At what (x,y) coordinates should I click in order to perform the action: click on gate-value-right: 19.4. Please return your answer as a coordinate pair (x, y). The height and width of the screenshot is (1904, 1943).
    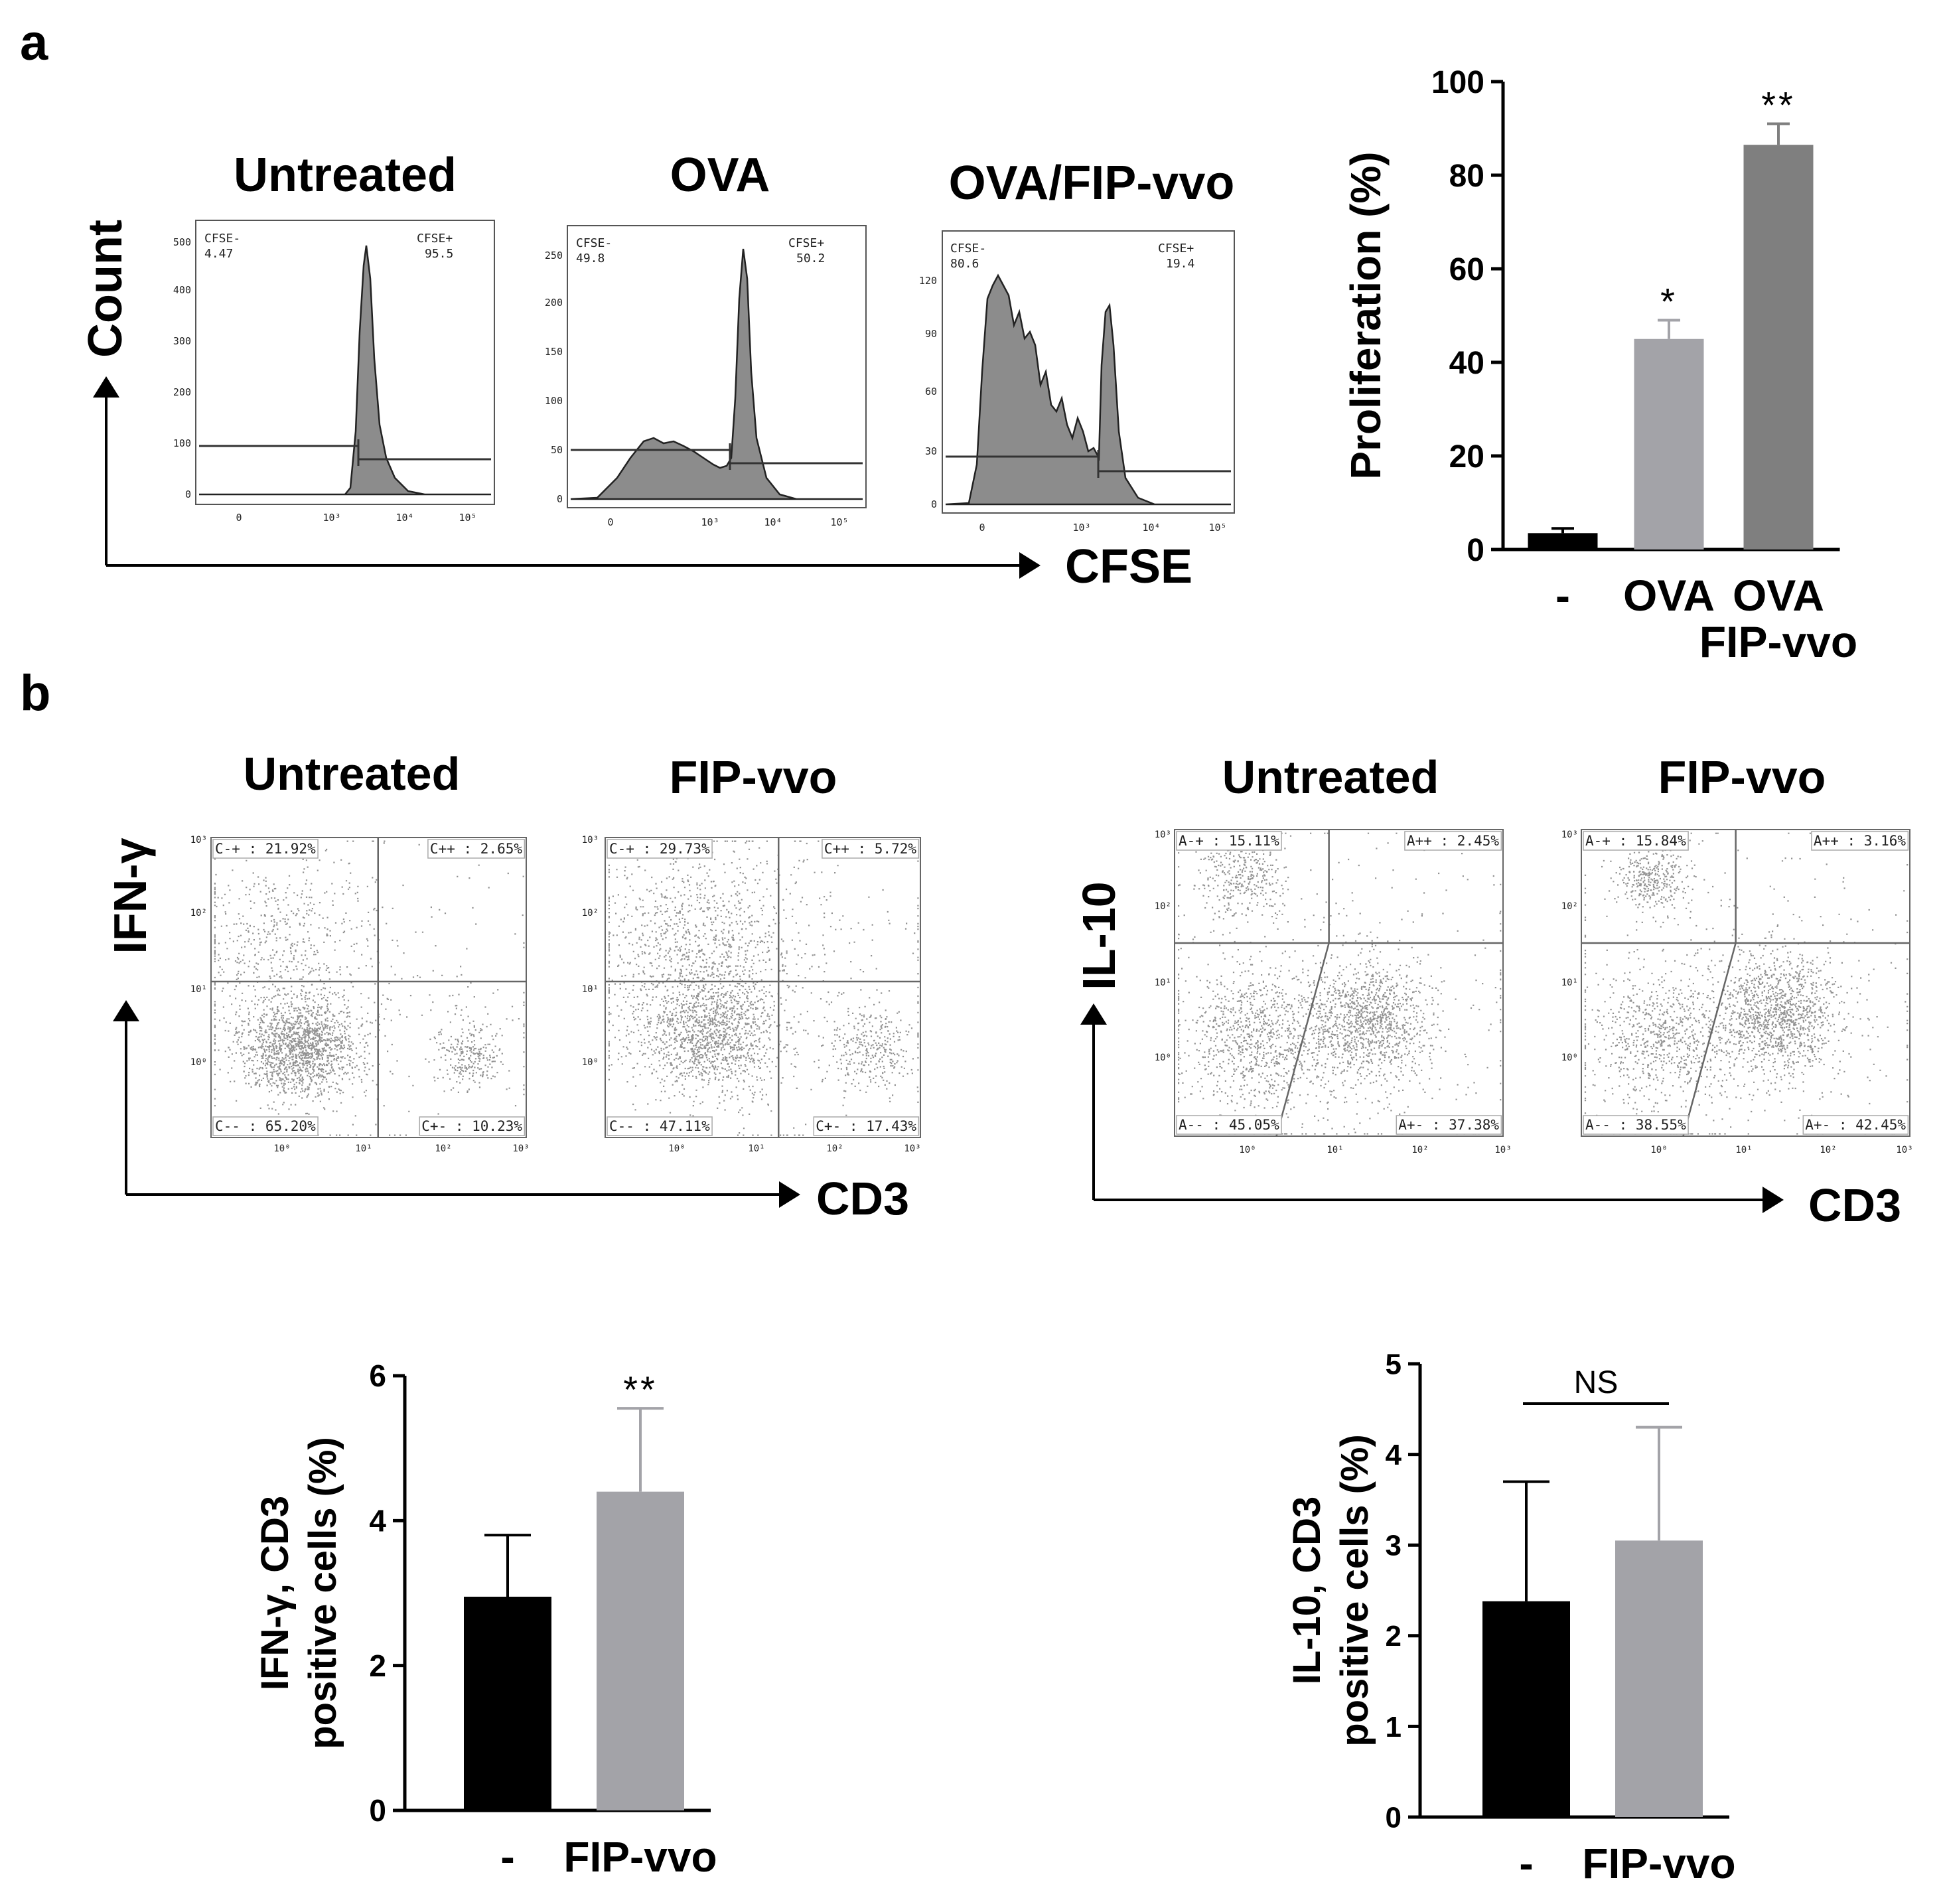
    Looking at the image, I should click on (1180, 264).